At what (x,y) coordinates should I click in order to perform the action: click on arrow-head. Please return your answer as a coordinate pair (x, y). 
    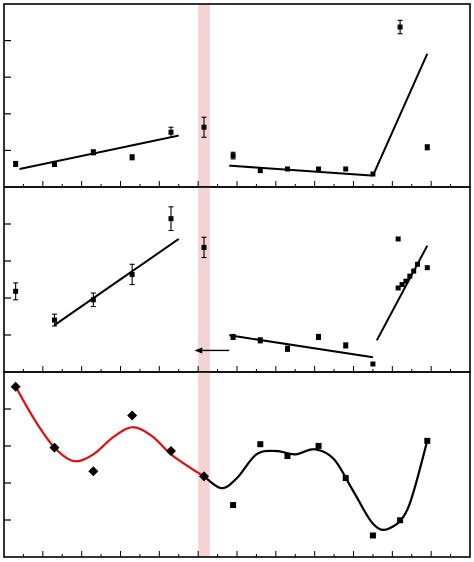
    Looking at the image, I should click on (198, 350).